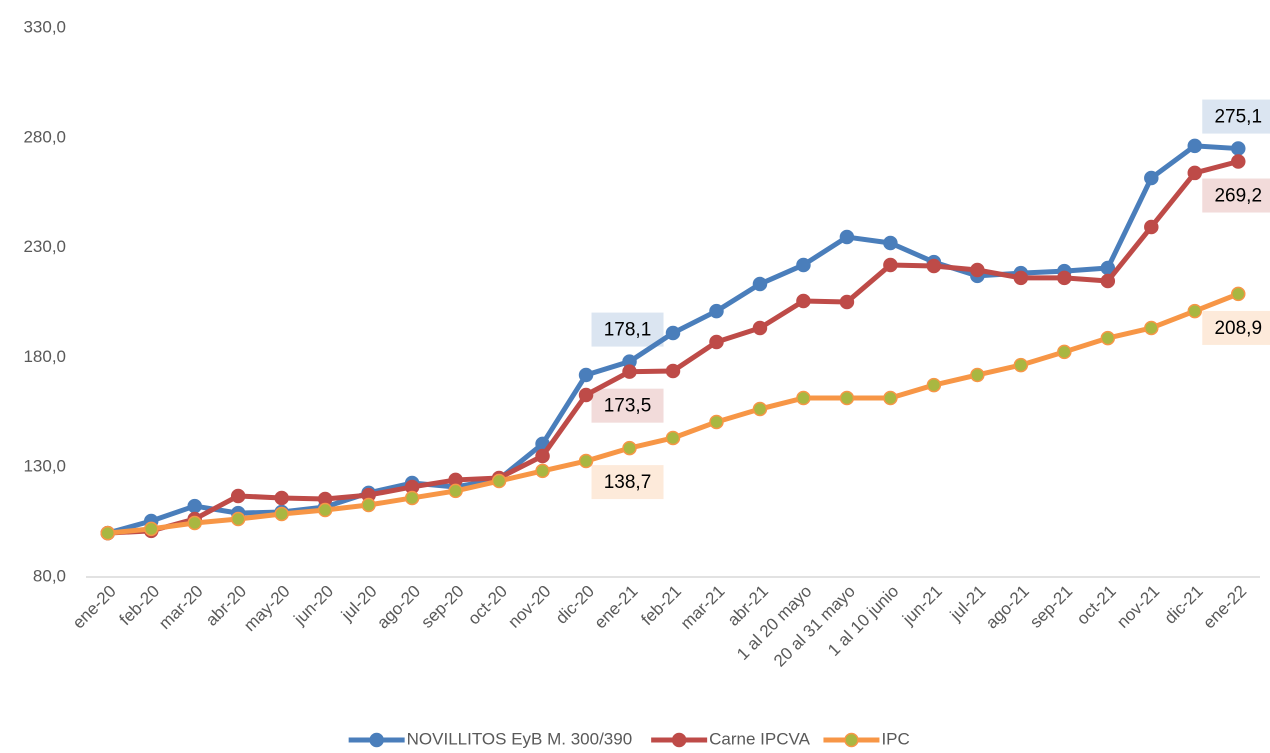 This screenshot has height=753, width=1270. What do you see at coordinates (703, 608) in the screenshot?
I see `x-tick-label: mar-21` at bounding box center [703, 608].